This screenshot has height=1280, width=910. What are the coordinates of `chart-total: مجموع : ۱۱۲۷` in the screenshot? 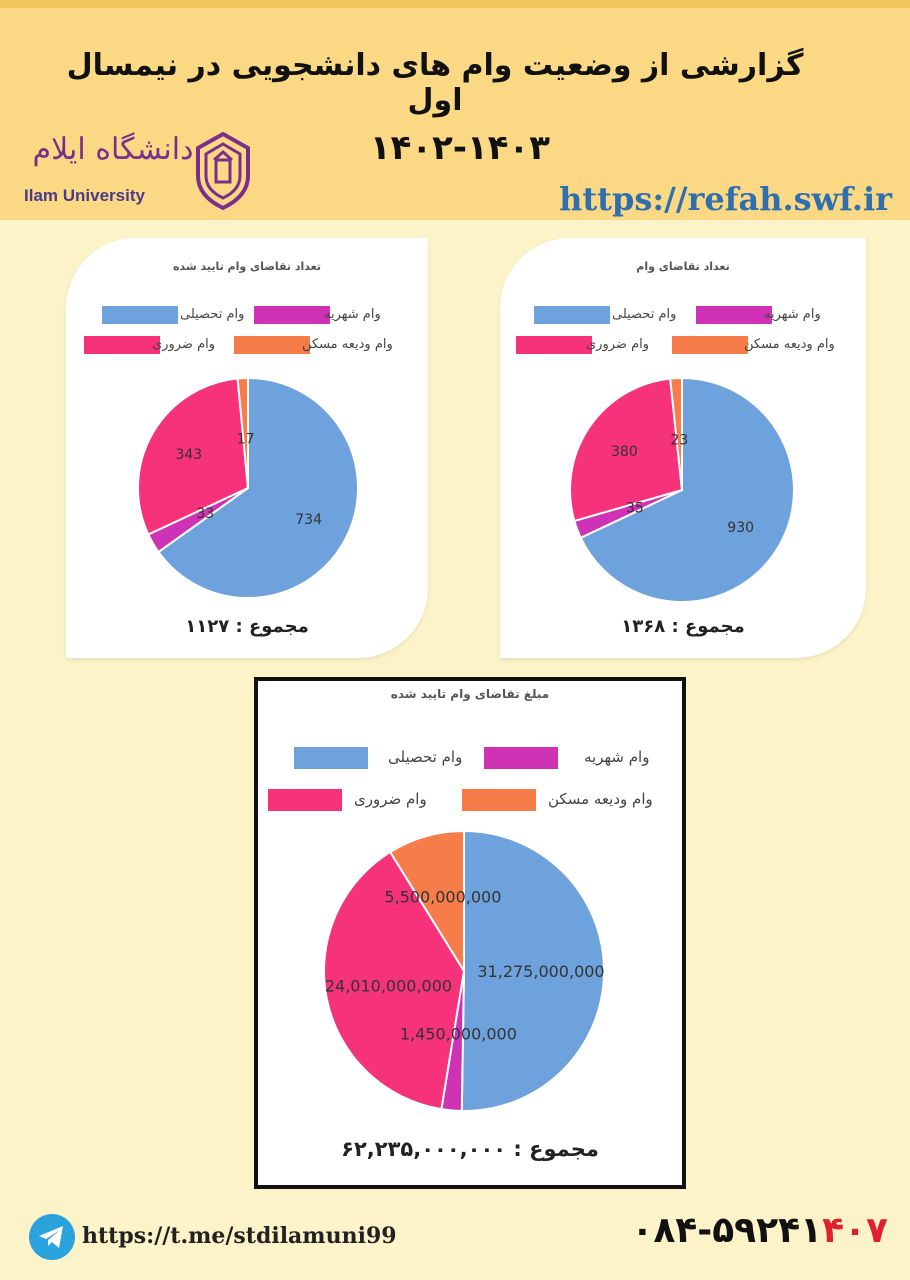 It's located at (247, 626).